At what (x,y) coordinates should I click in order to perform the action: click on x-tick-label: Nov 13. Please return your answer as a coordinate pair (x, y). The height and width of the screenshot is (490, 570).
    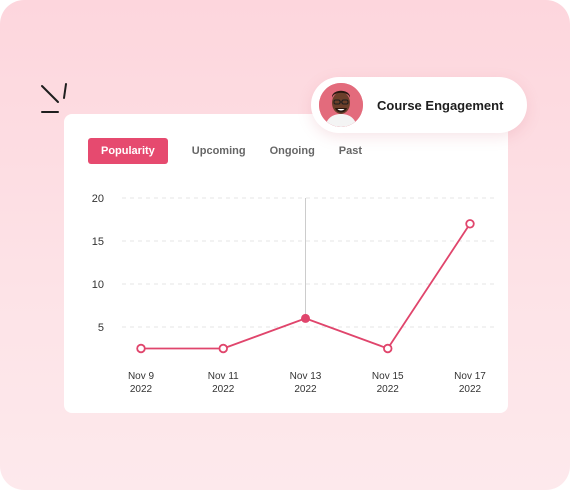
    Looking at the image, I should click on (306, 376).